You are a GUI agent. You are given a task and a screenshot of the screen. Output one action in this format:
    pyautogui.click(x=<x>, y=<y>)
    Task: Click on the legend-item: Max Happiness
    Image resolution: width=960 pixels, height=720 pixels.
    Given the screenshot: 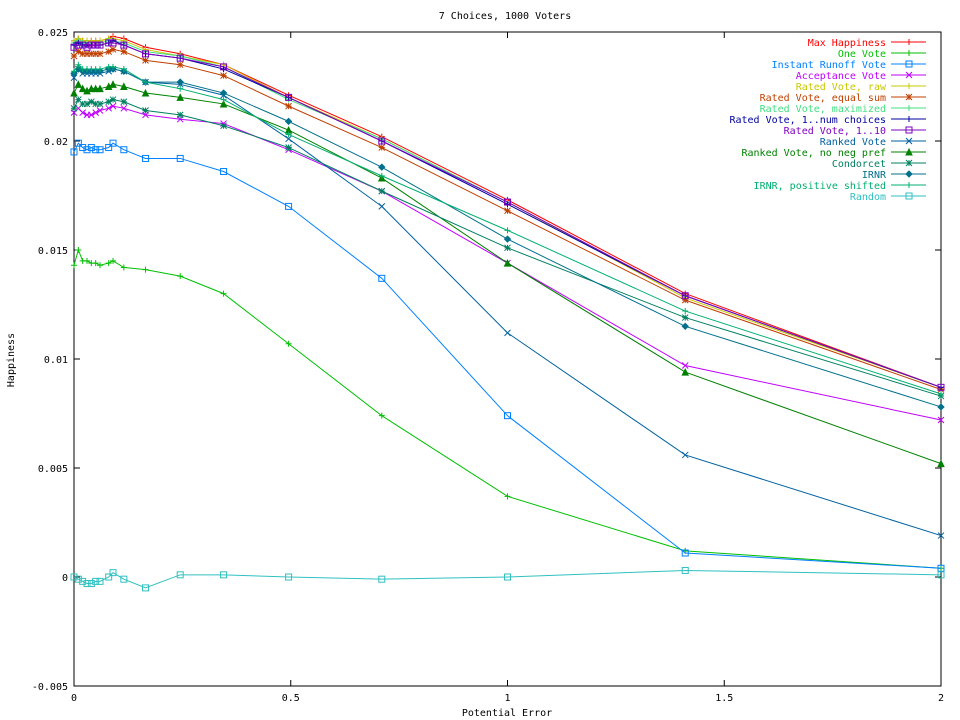 What is the action you would take?
    pyautogui.click(x=867, y=43)
    